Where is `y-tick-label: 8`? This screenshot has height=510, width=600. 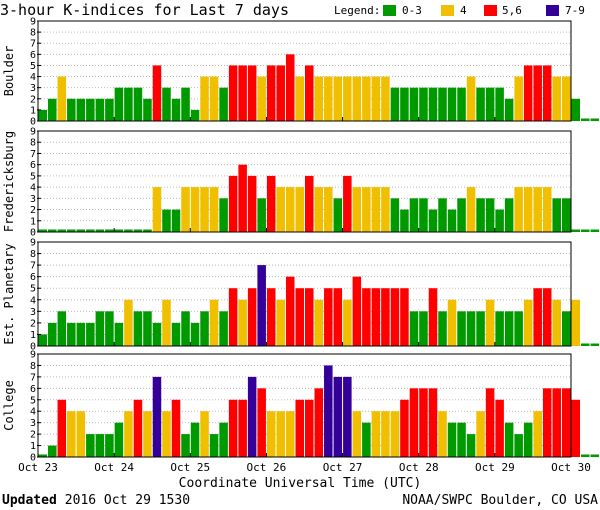
y-tick-label: 8 is located at coordinates (33, 254).